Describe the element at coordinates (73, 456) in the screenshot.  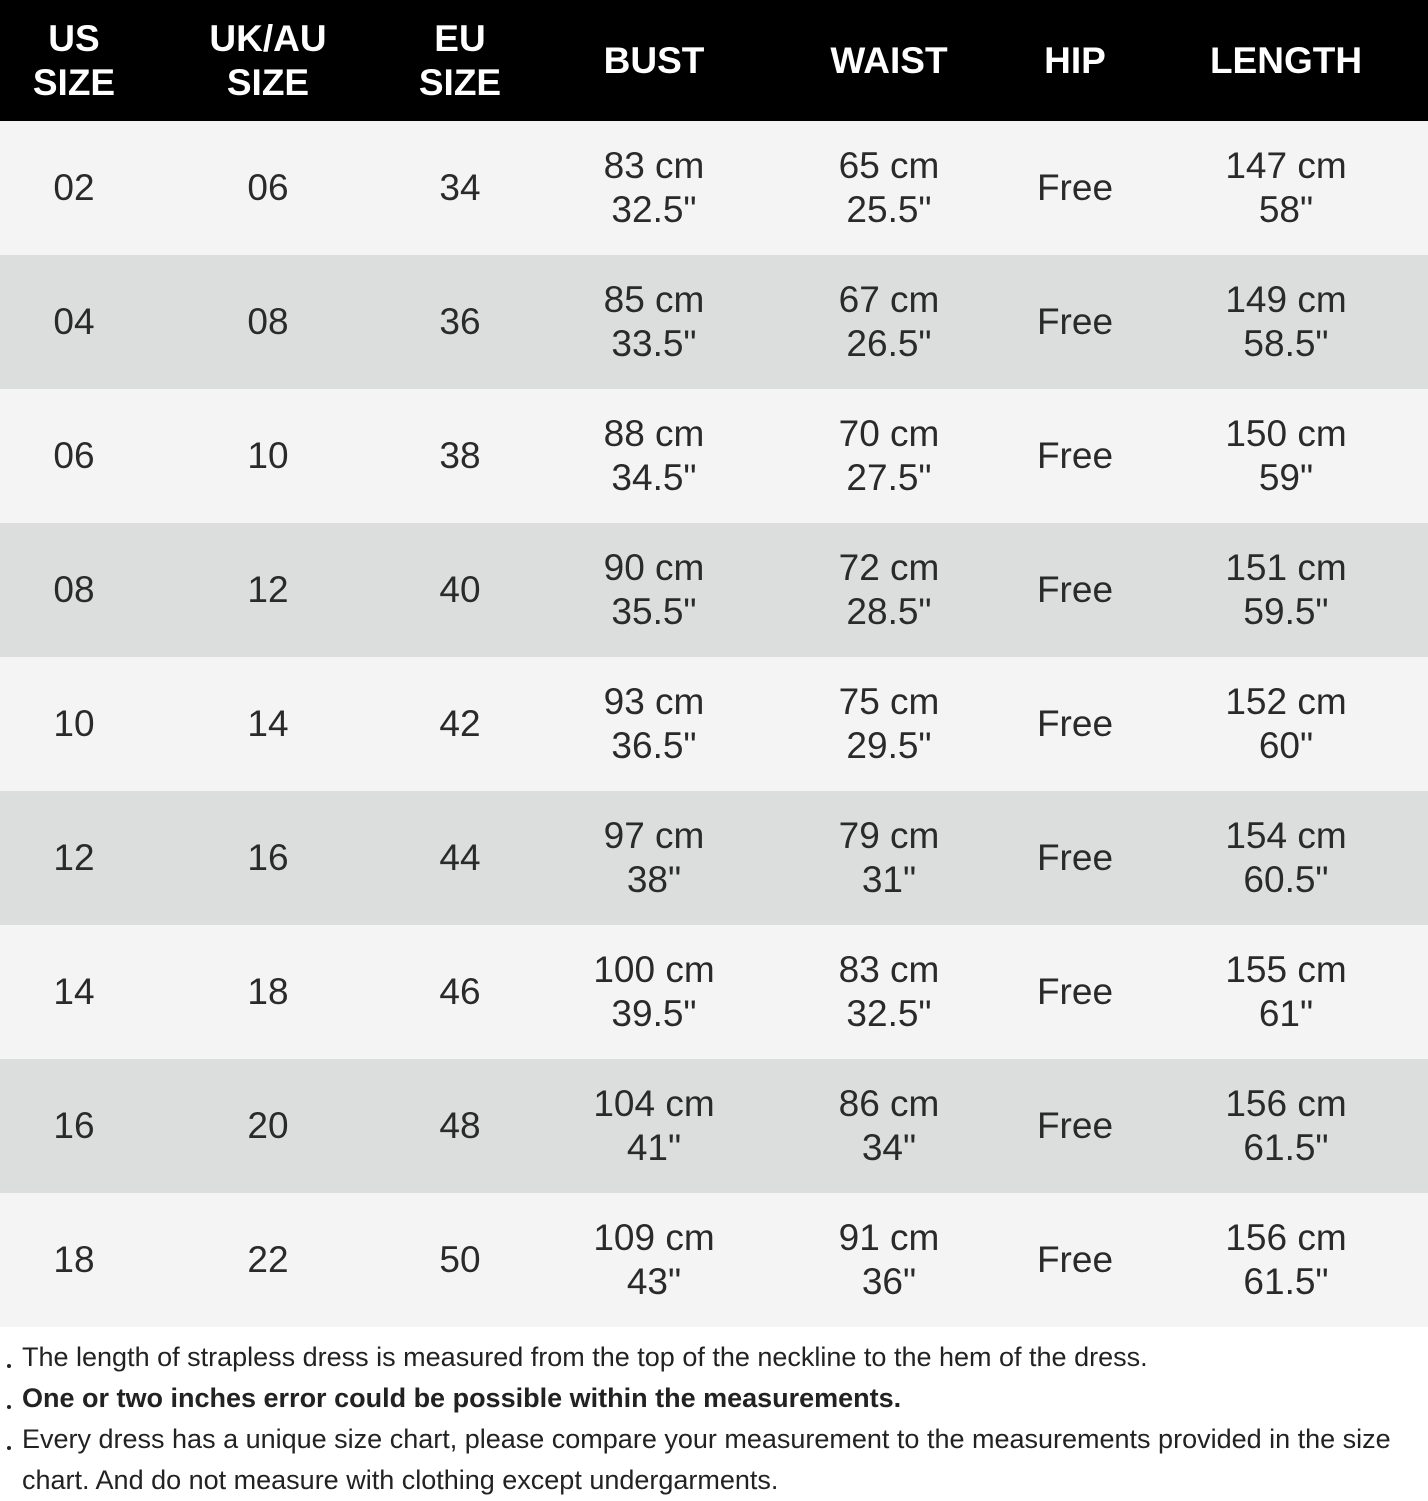
I see `table-cell: 06` at that location.